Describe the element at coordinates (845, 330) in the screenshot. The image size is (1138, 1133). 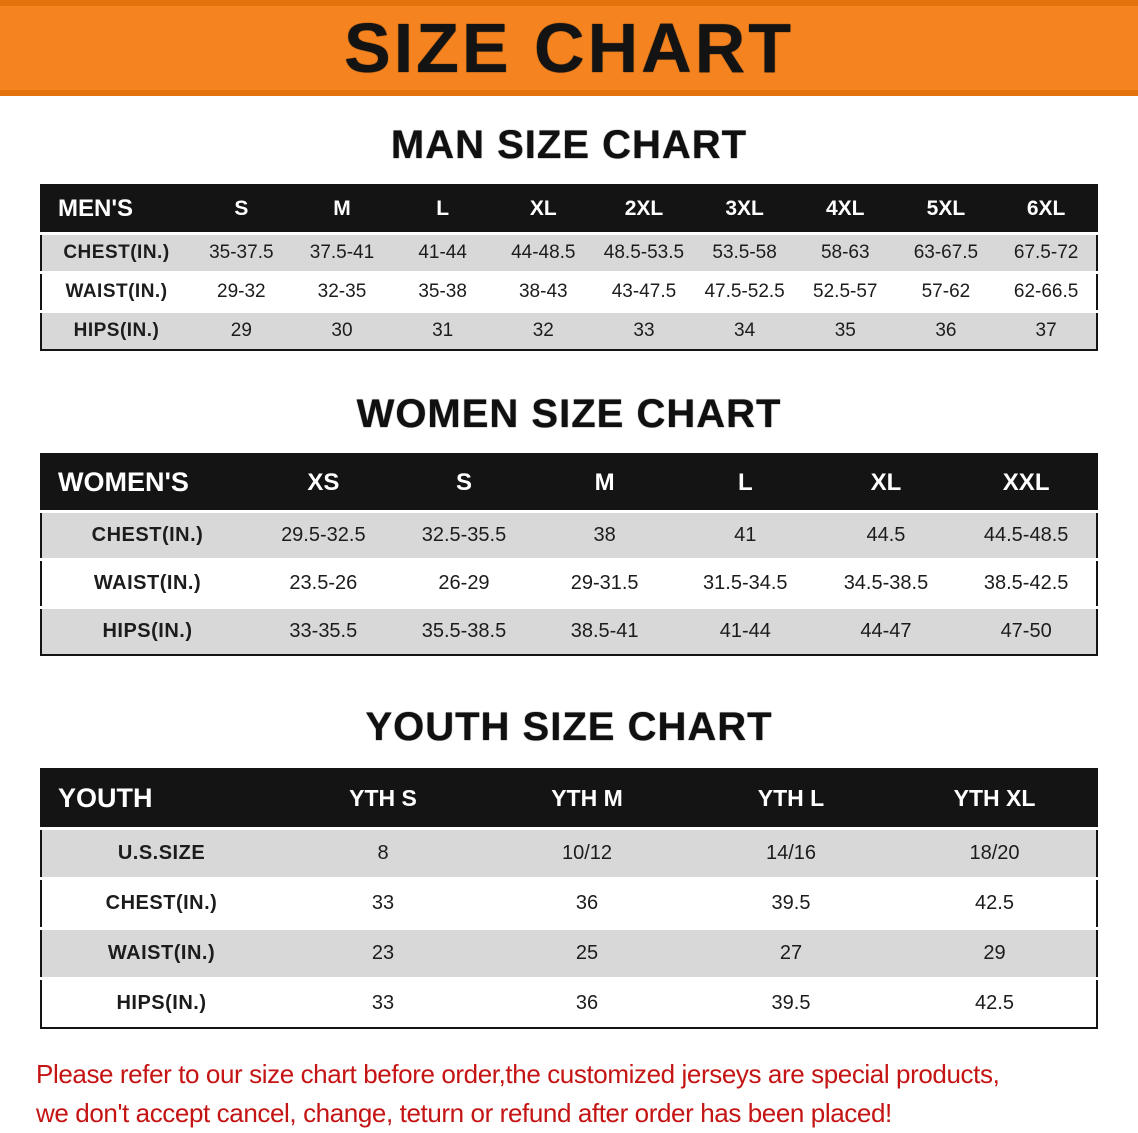
I see `cell: 35` at that location.